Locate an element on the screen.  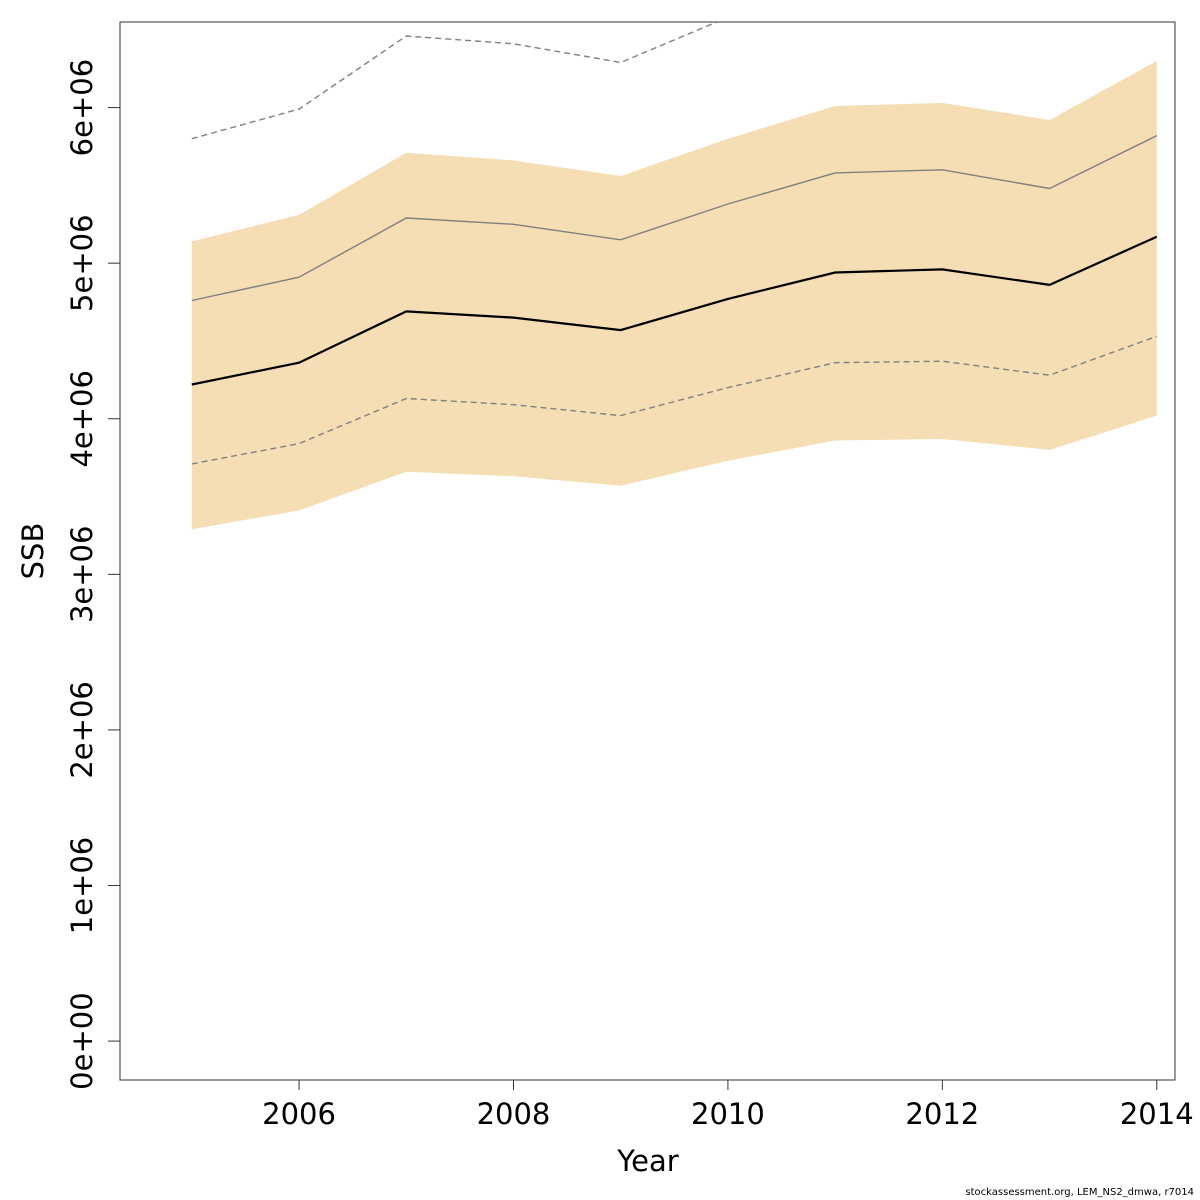
upper-dashed-line is located at coordinates (455, 81).